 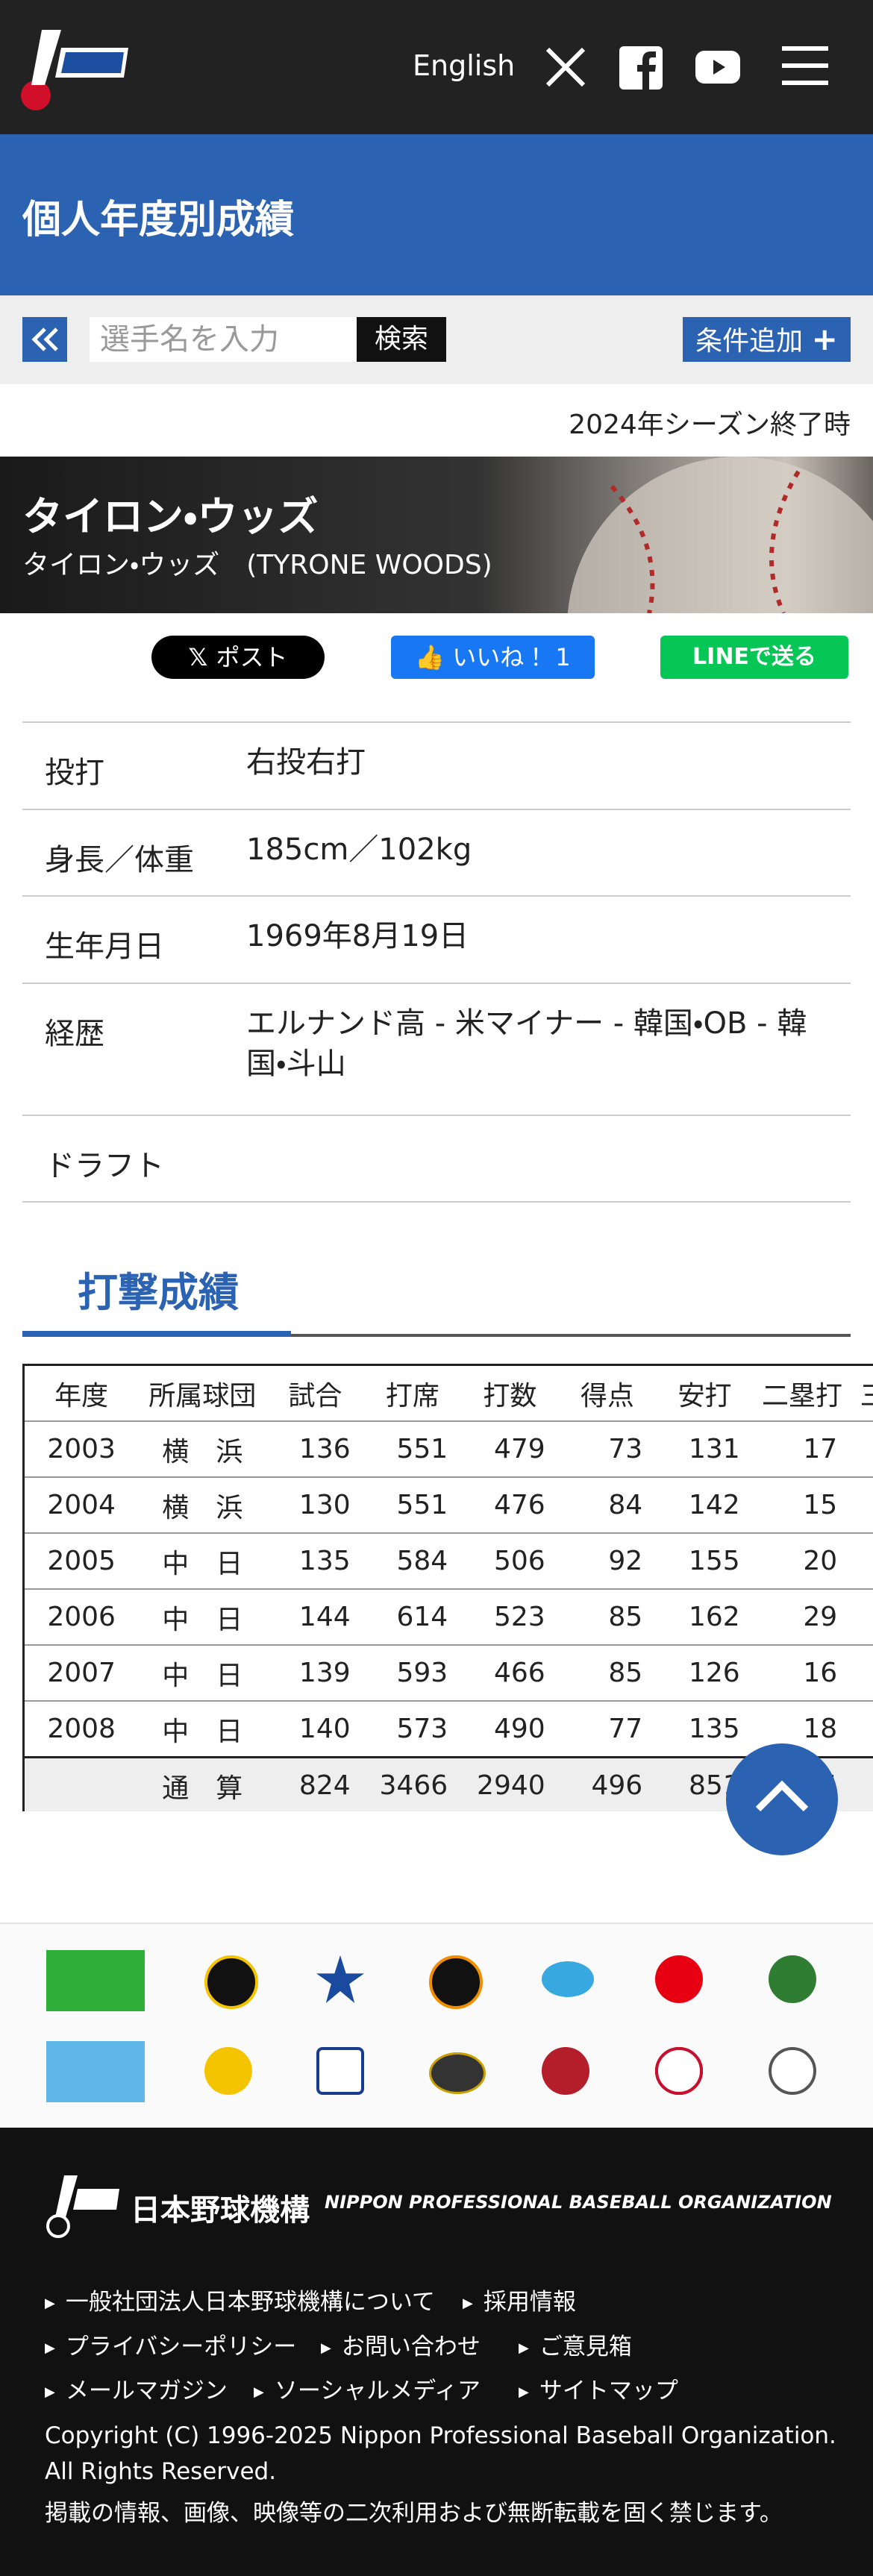 I want to click on search-input: 選手名を入力, so click(x=223, y=339).